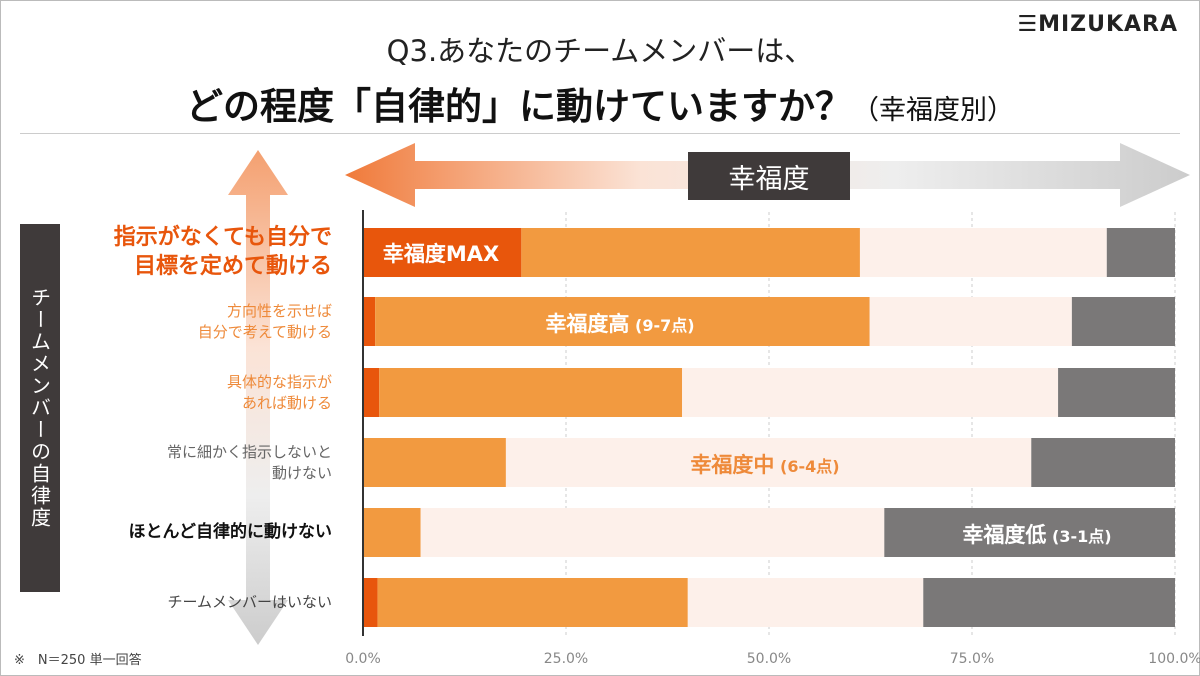 This screenshot has height=676, width=1200. What do you see at coordinates (519, 106) in the screenshot?
I see `title-main: どの程度「自律的」に動けていますか？` at bounding box center [519, 106].